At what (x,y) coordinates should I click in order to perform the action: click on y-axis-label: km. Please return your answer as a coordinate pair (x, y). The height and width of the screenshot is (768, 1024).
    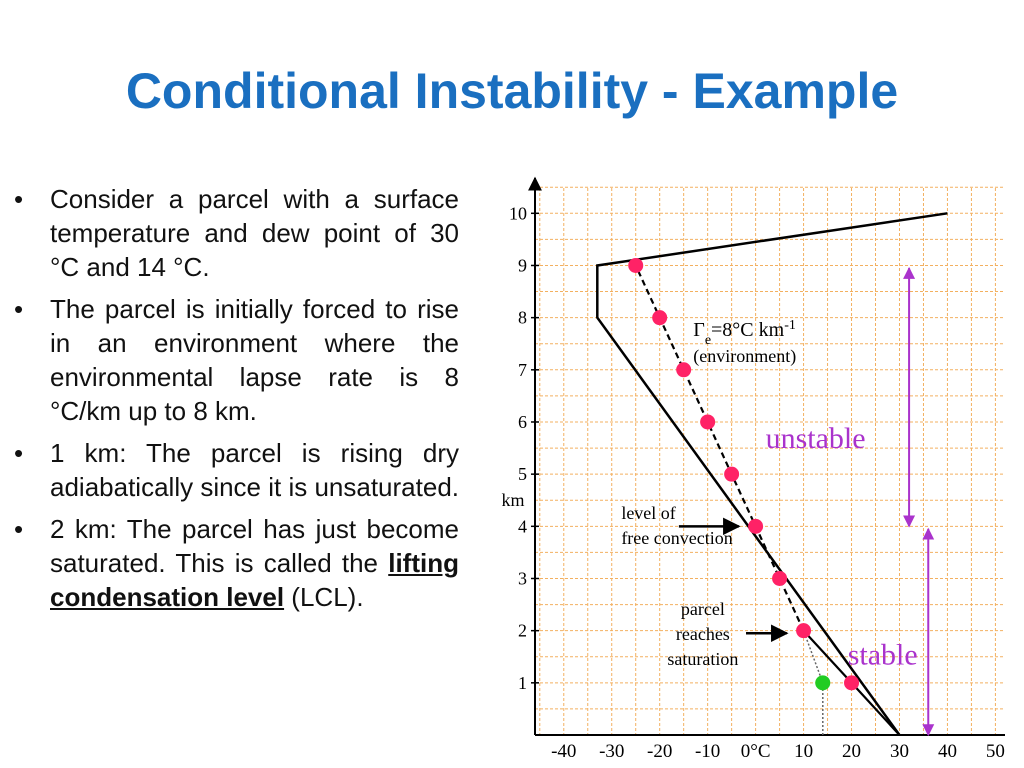
    Looking at the image, I should click on (512, 500).